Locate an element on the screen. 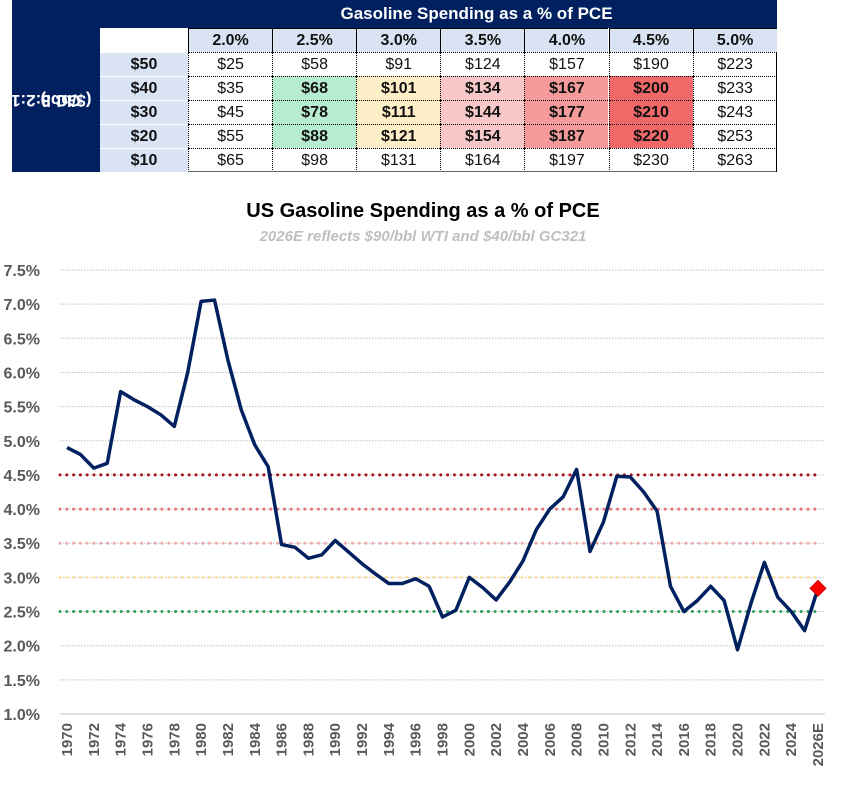 This screenshot has width=846, height=800. x-tick-label: 1986 is located at coordinates (282, 739).